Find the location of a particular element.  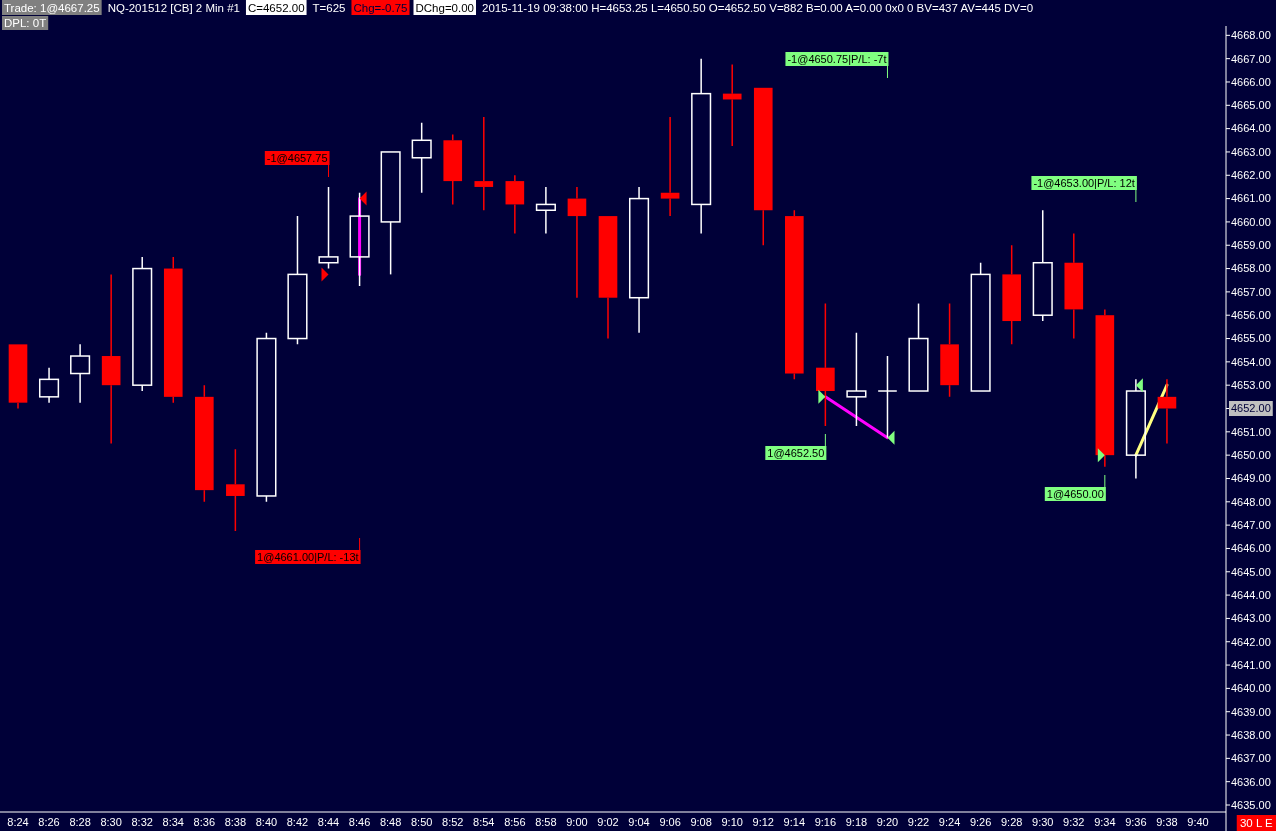

x-tick-label: 8:26 is located at coordinates (49, 821).